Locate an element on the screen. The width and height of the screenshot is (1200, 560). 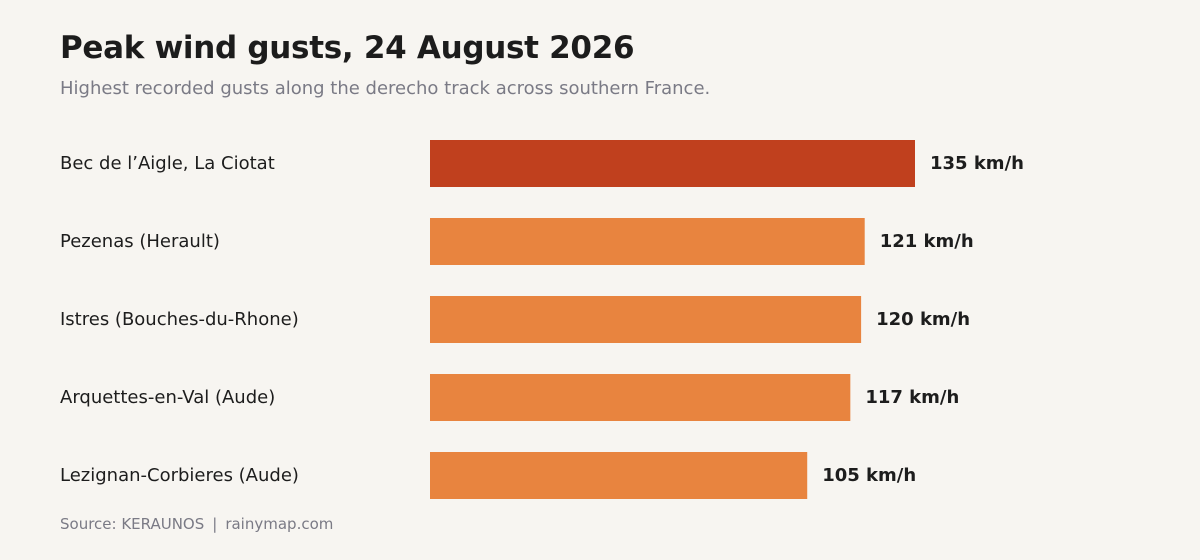
source-note: Source: KERAUNOS | rainymap.com is located at coordinates (196, 524).